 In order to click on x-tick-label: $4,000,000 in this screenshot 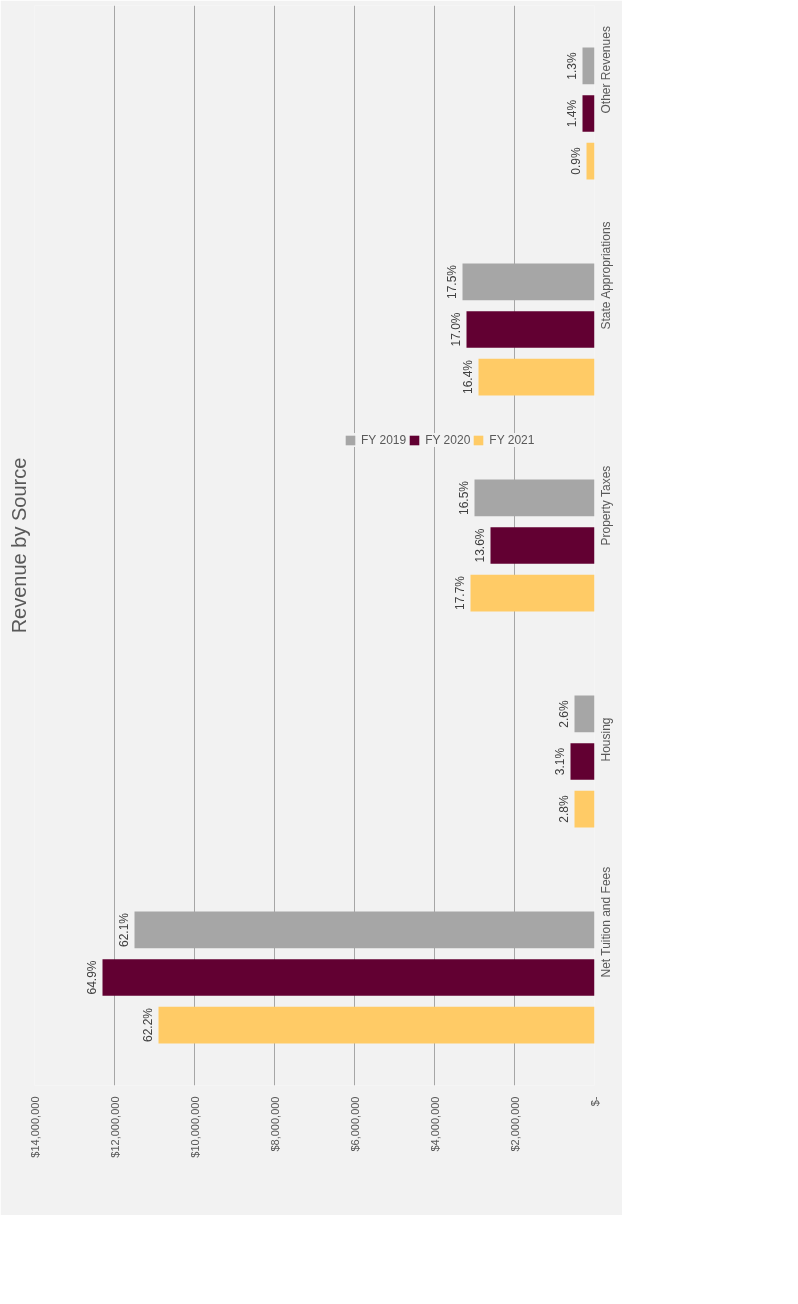, I will do `click(434, 1124)`.